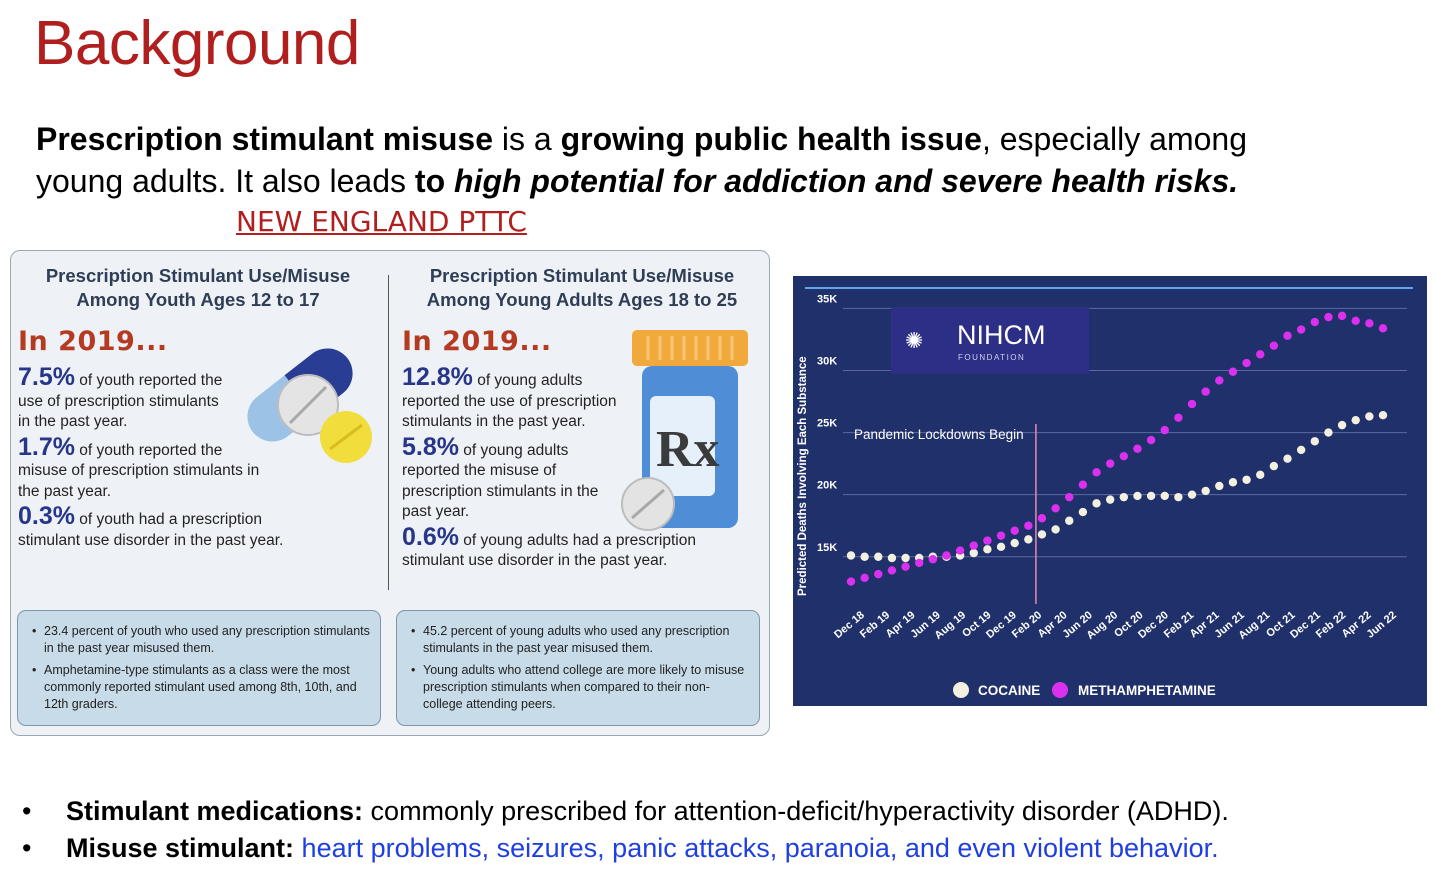 The height and width of the screenshot is (870, 1438). Describe the element at coordinates (684, 430) in the screenshot. I see `rx-bottle-icon: Rx` at that location.